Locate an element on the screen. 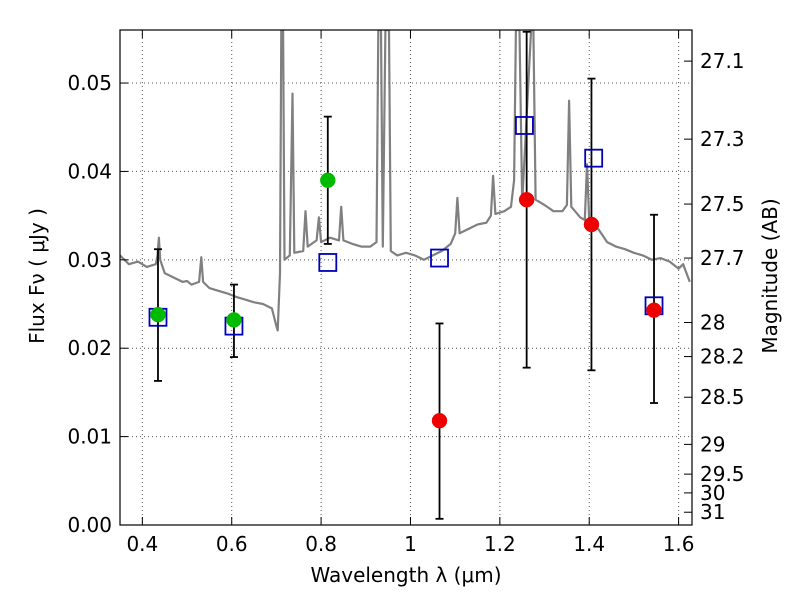 This screenshot has height=600, width=800. right-axis-title: Magnitude (AB) is located at coordinates (770, 275).